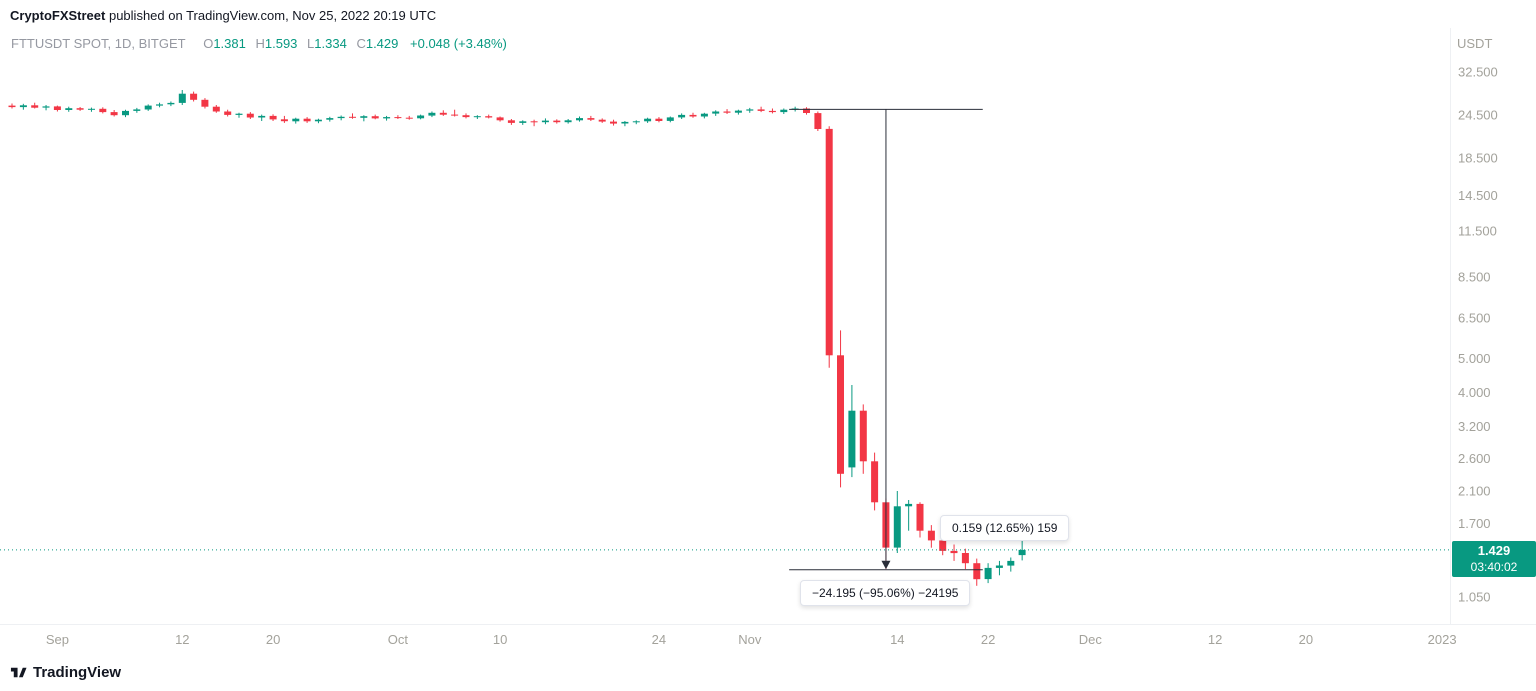 The height and width of the screenshot is (691, 1536). What do you see at coordinates (1091, 639) in the screenshot?
I see `time-tick-label: Dec` at bounding box center [1091, 639].